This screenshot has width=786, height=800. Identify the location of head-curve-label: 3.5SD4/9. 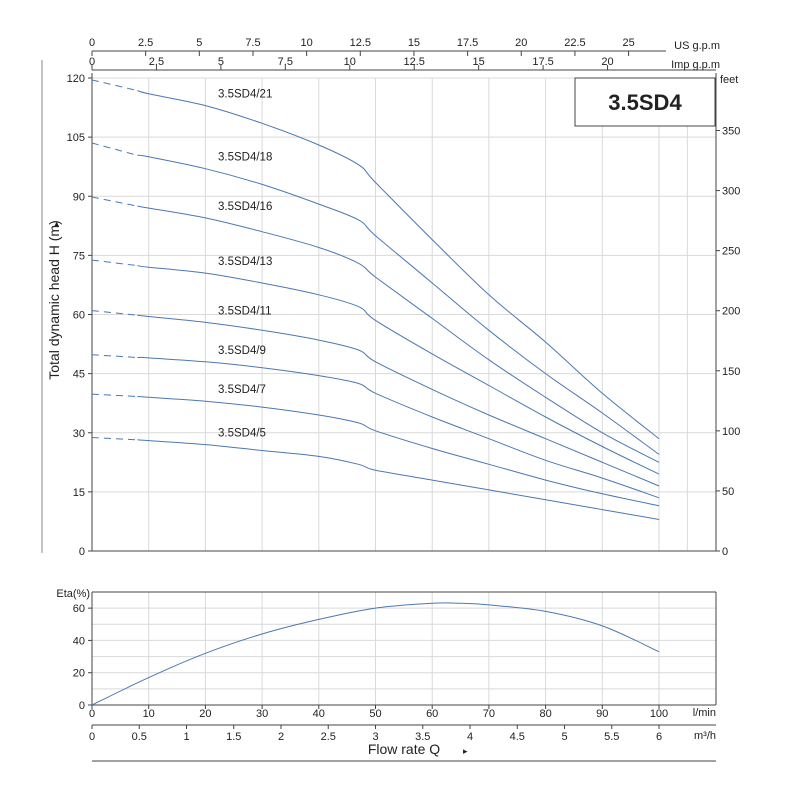
(242, 351).